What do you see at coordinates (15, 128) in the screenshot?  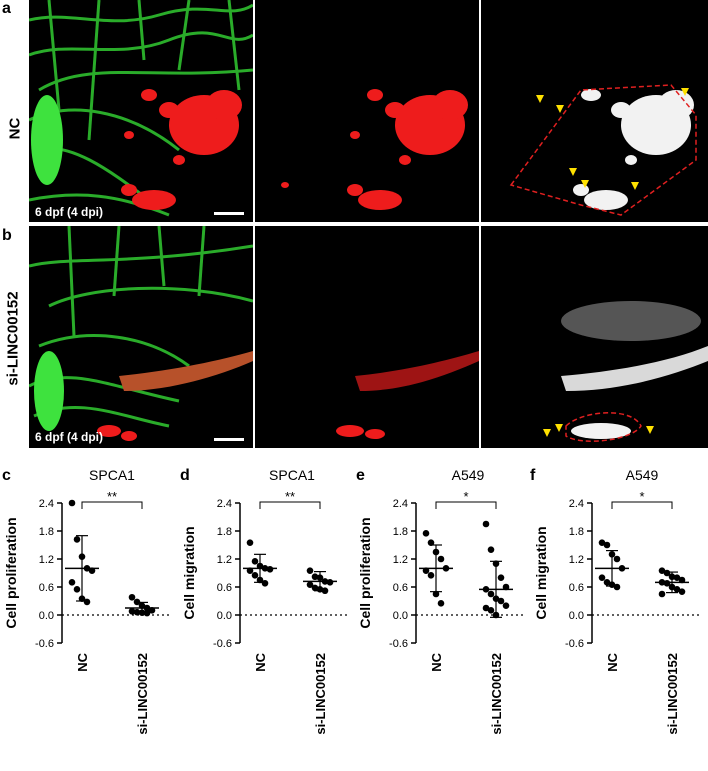 I see `row-label-nc: NC` at bounding box center [15, 128].